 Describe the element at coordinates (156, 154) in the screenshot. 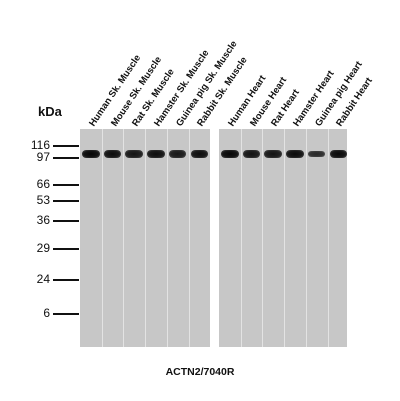

I see `band-hamster-sk-muscle` at that location.